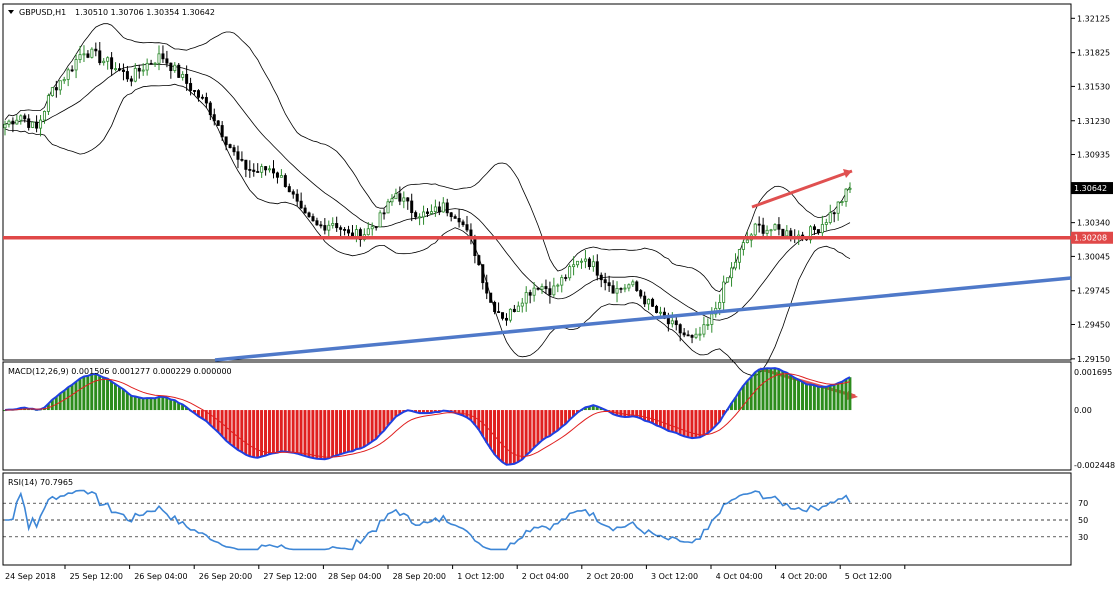 This screenshot has width=1115, height=592. What do you see at coordinates (643, 319) in the screenshot?
I see `trend-line` at bounding box center [643, 319].